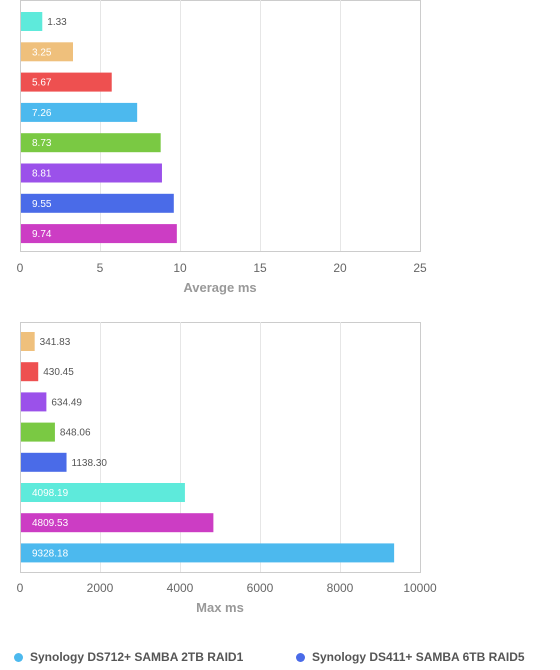  Describe the element at coordinates (260, 588) in the screenshot. I see `x-tick-label: 6000` at that location.